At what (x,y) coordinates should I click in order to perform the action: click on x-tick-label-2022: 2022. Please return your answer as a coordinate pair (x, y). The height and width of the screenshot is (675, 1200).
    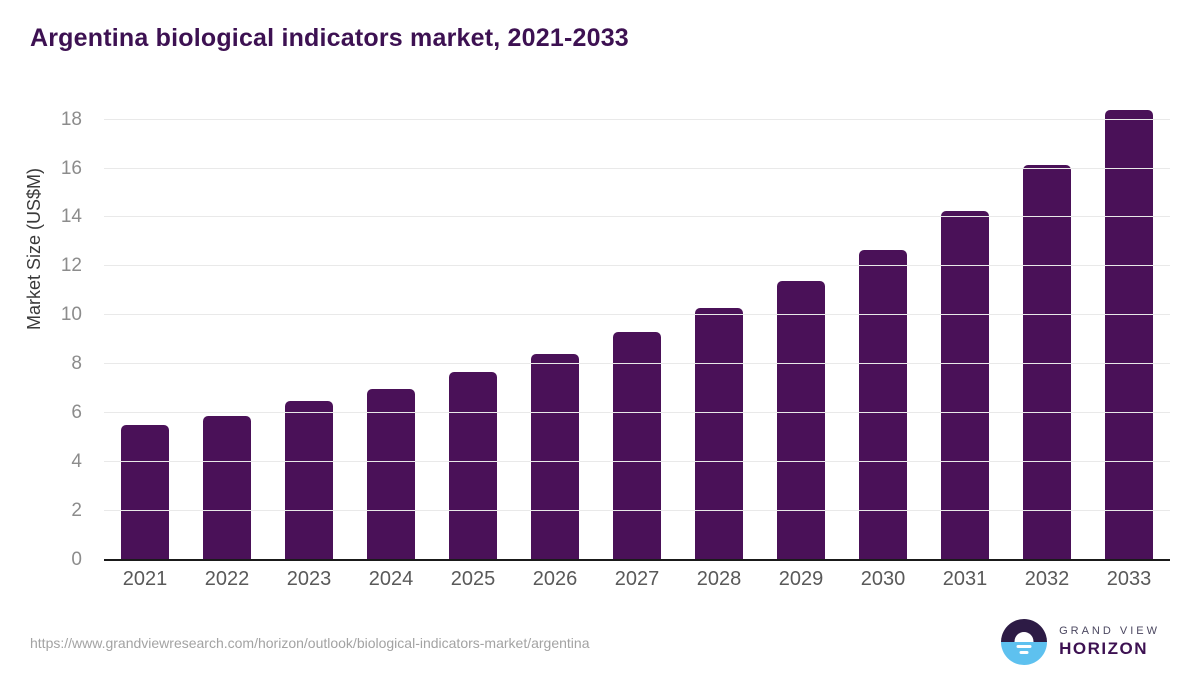
    Looking at the image, I should click on (227, 579).